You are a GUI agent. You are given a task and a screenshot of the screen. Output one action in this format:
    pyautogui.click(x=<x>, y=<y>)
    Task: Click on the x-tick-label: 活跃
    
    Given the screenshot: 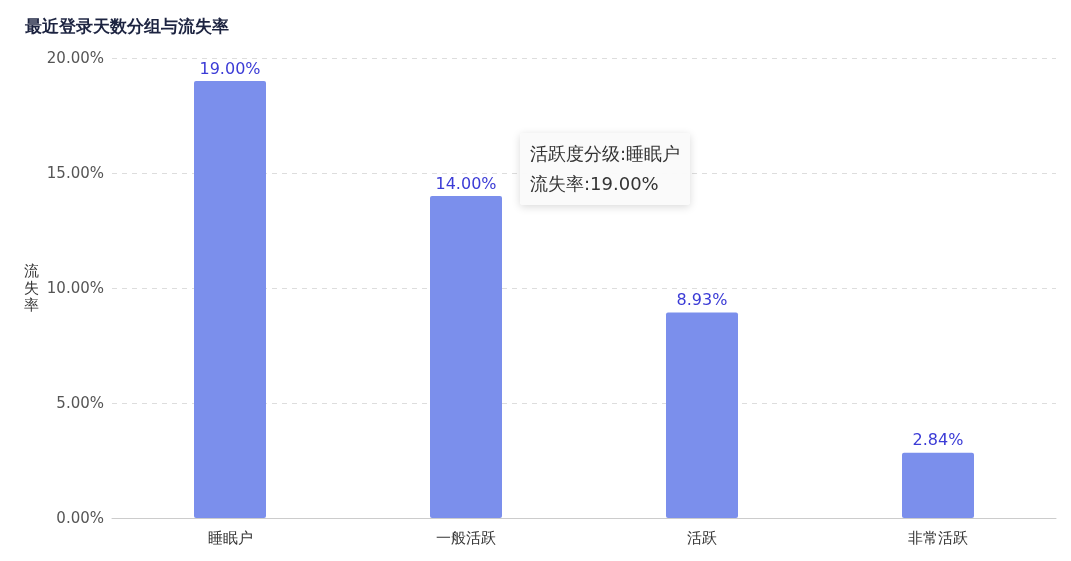 What is the action you would take?
    pyautogui.click(x=702, y=537)
    